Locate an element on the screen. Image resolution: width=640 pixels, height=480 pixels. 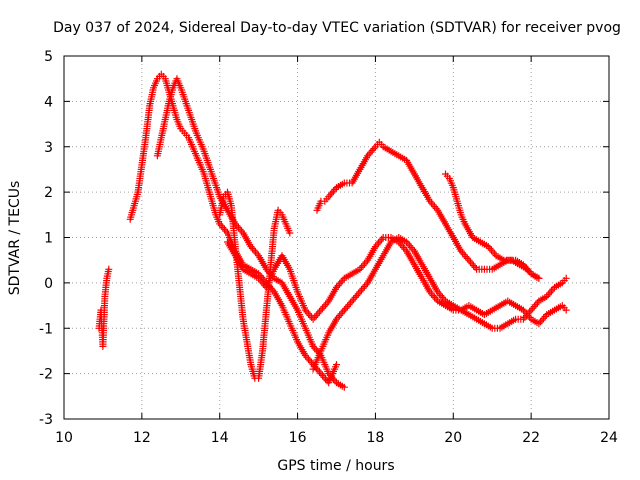
y-axis-label: SDTVAR / TECUs is located at coordinates (15, 238).